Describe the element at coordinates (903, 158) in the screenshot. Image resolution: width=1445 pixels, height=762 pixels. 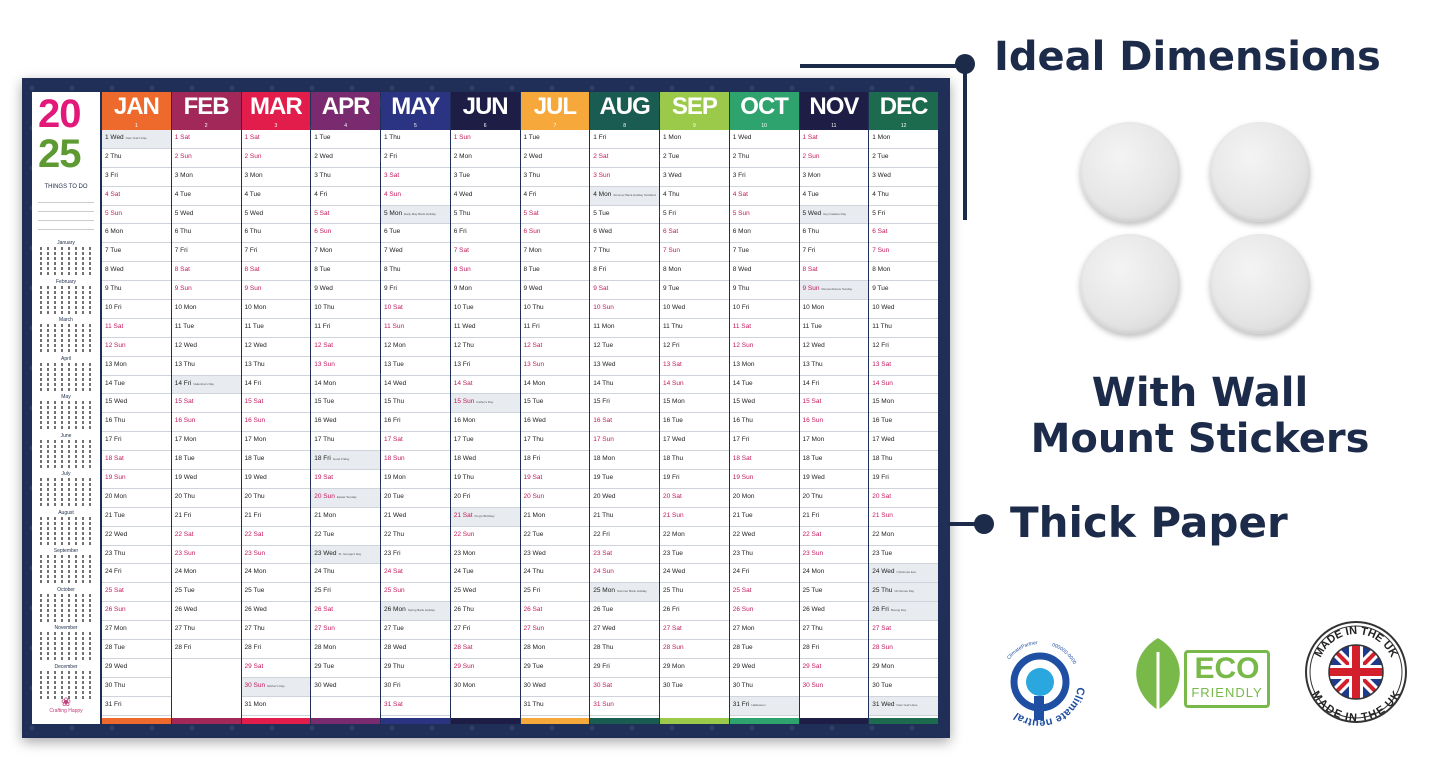
I see `day-row: 2 Tue` at that location.